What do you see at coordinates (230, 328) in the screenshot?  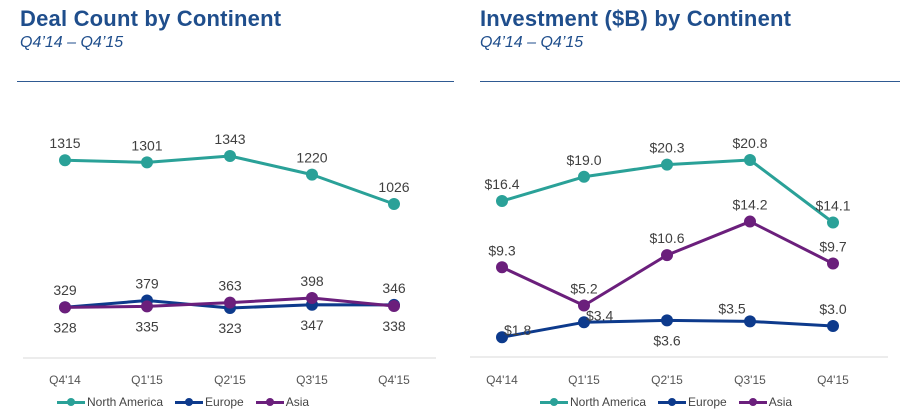 I see `data-label-europe: 323` at bounding box center [230, 328].